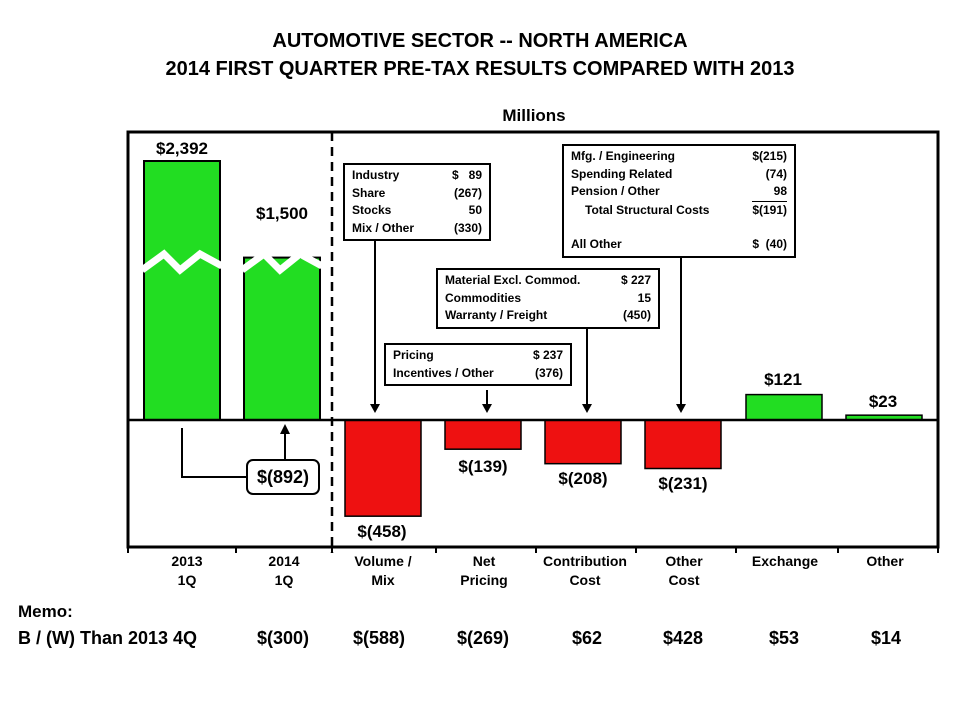 This screenshot has height=720, width=960. What do you see at coordinates (615, 191) in the screenshot?
I see `detail-label: Pension / Other` at bounding box center [615, 191].